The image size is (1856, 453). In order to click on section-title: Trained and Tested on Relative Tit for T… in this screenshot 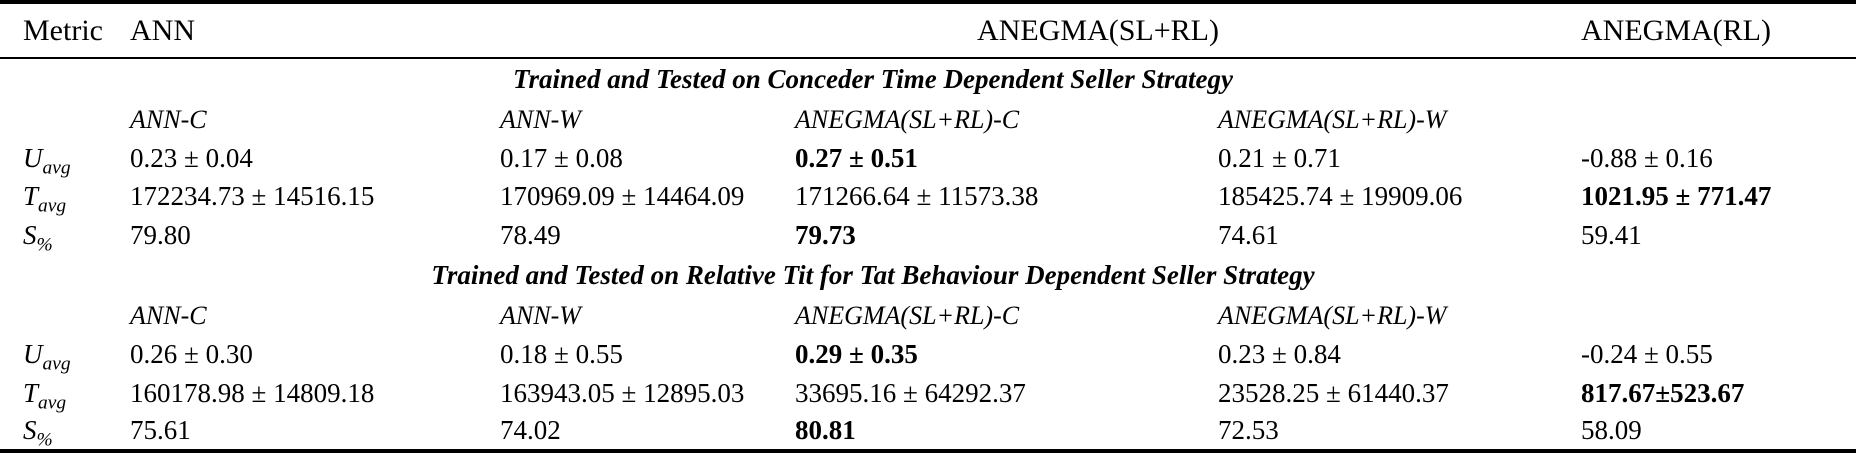, I will do `click(873, 275)`.